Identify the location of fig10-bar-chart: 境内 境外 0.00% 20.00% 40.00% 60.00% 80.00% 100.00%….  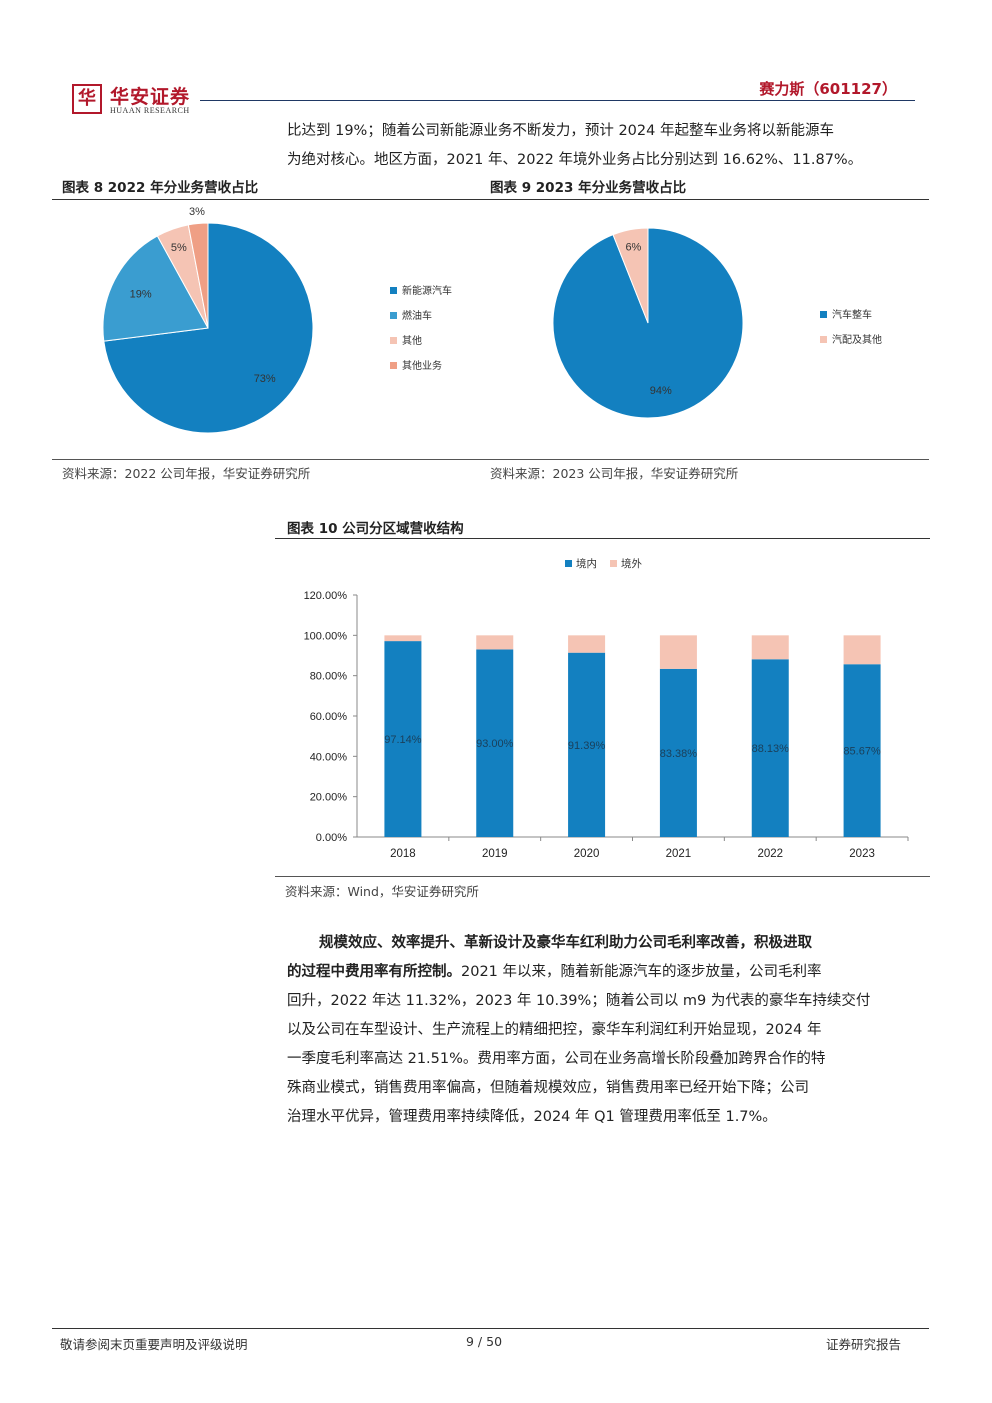
(606, 708).